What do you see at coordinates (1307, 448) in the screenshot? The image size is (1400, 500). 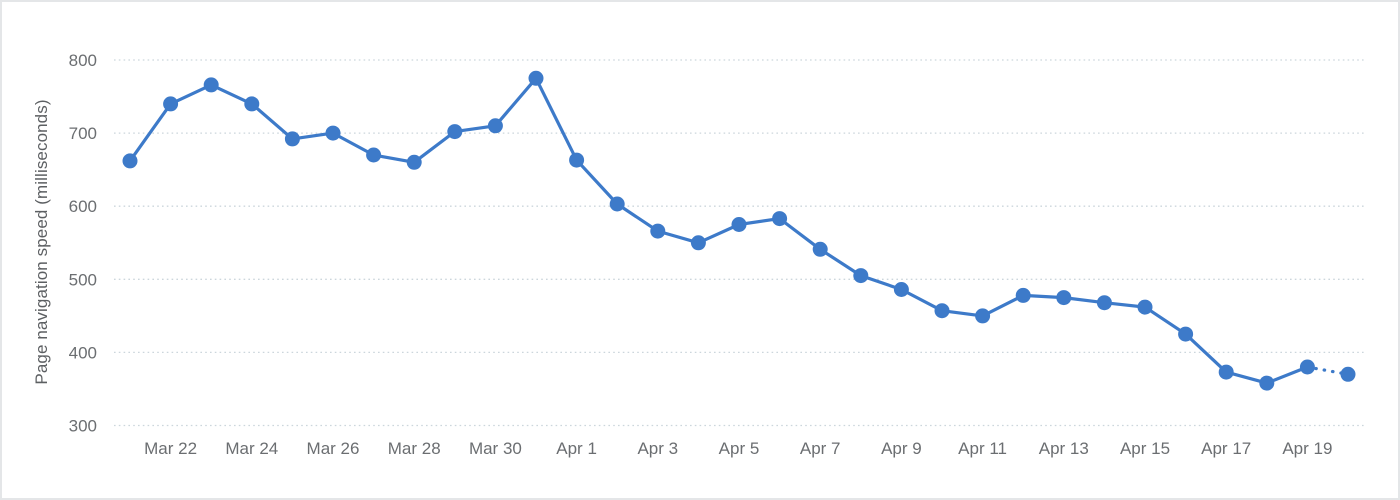 I see `x-tick-label: Apr 19` at bounding box center [1307, 448].